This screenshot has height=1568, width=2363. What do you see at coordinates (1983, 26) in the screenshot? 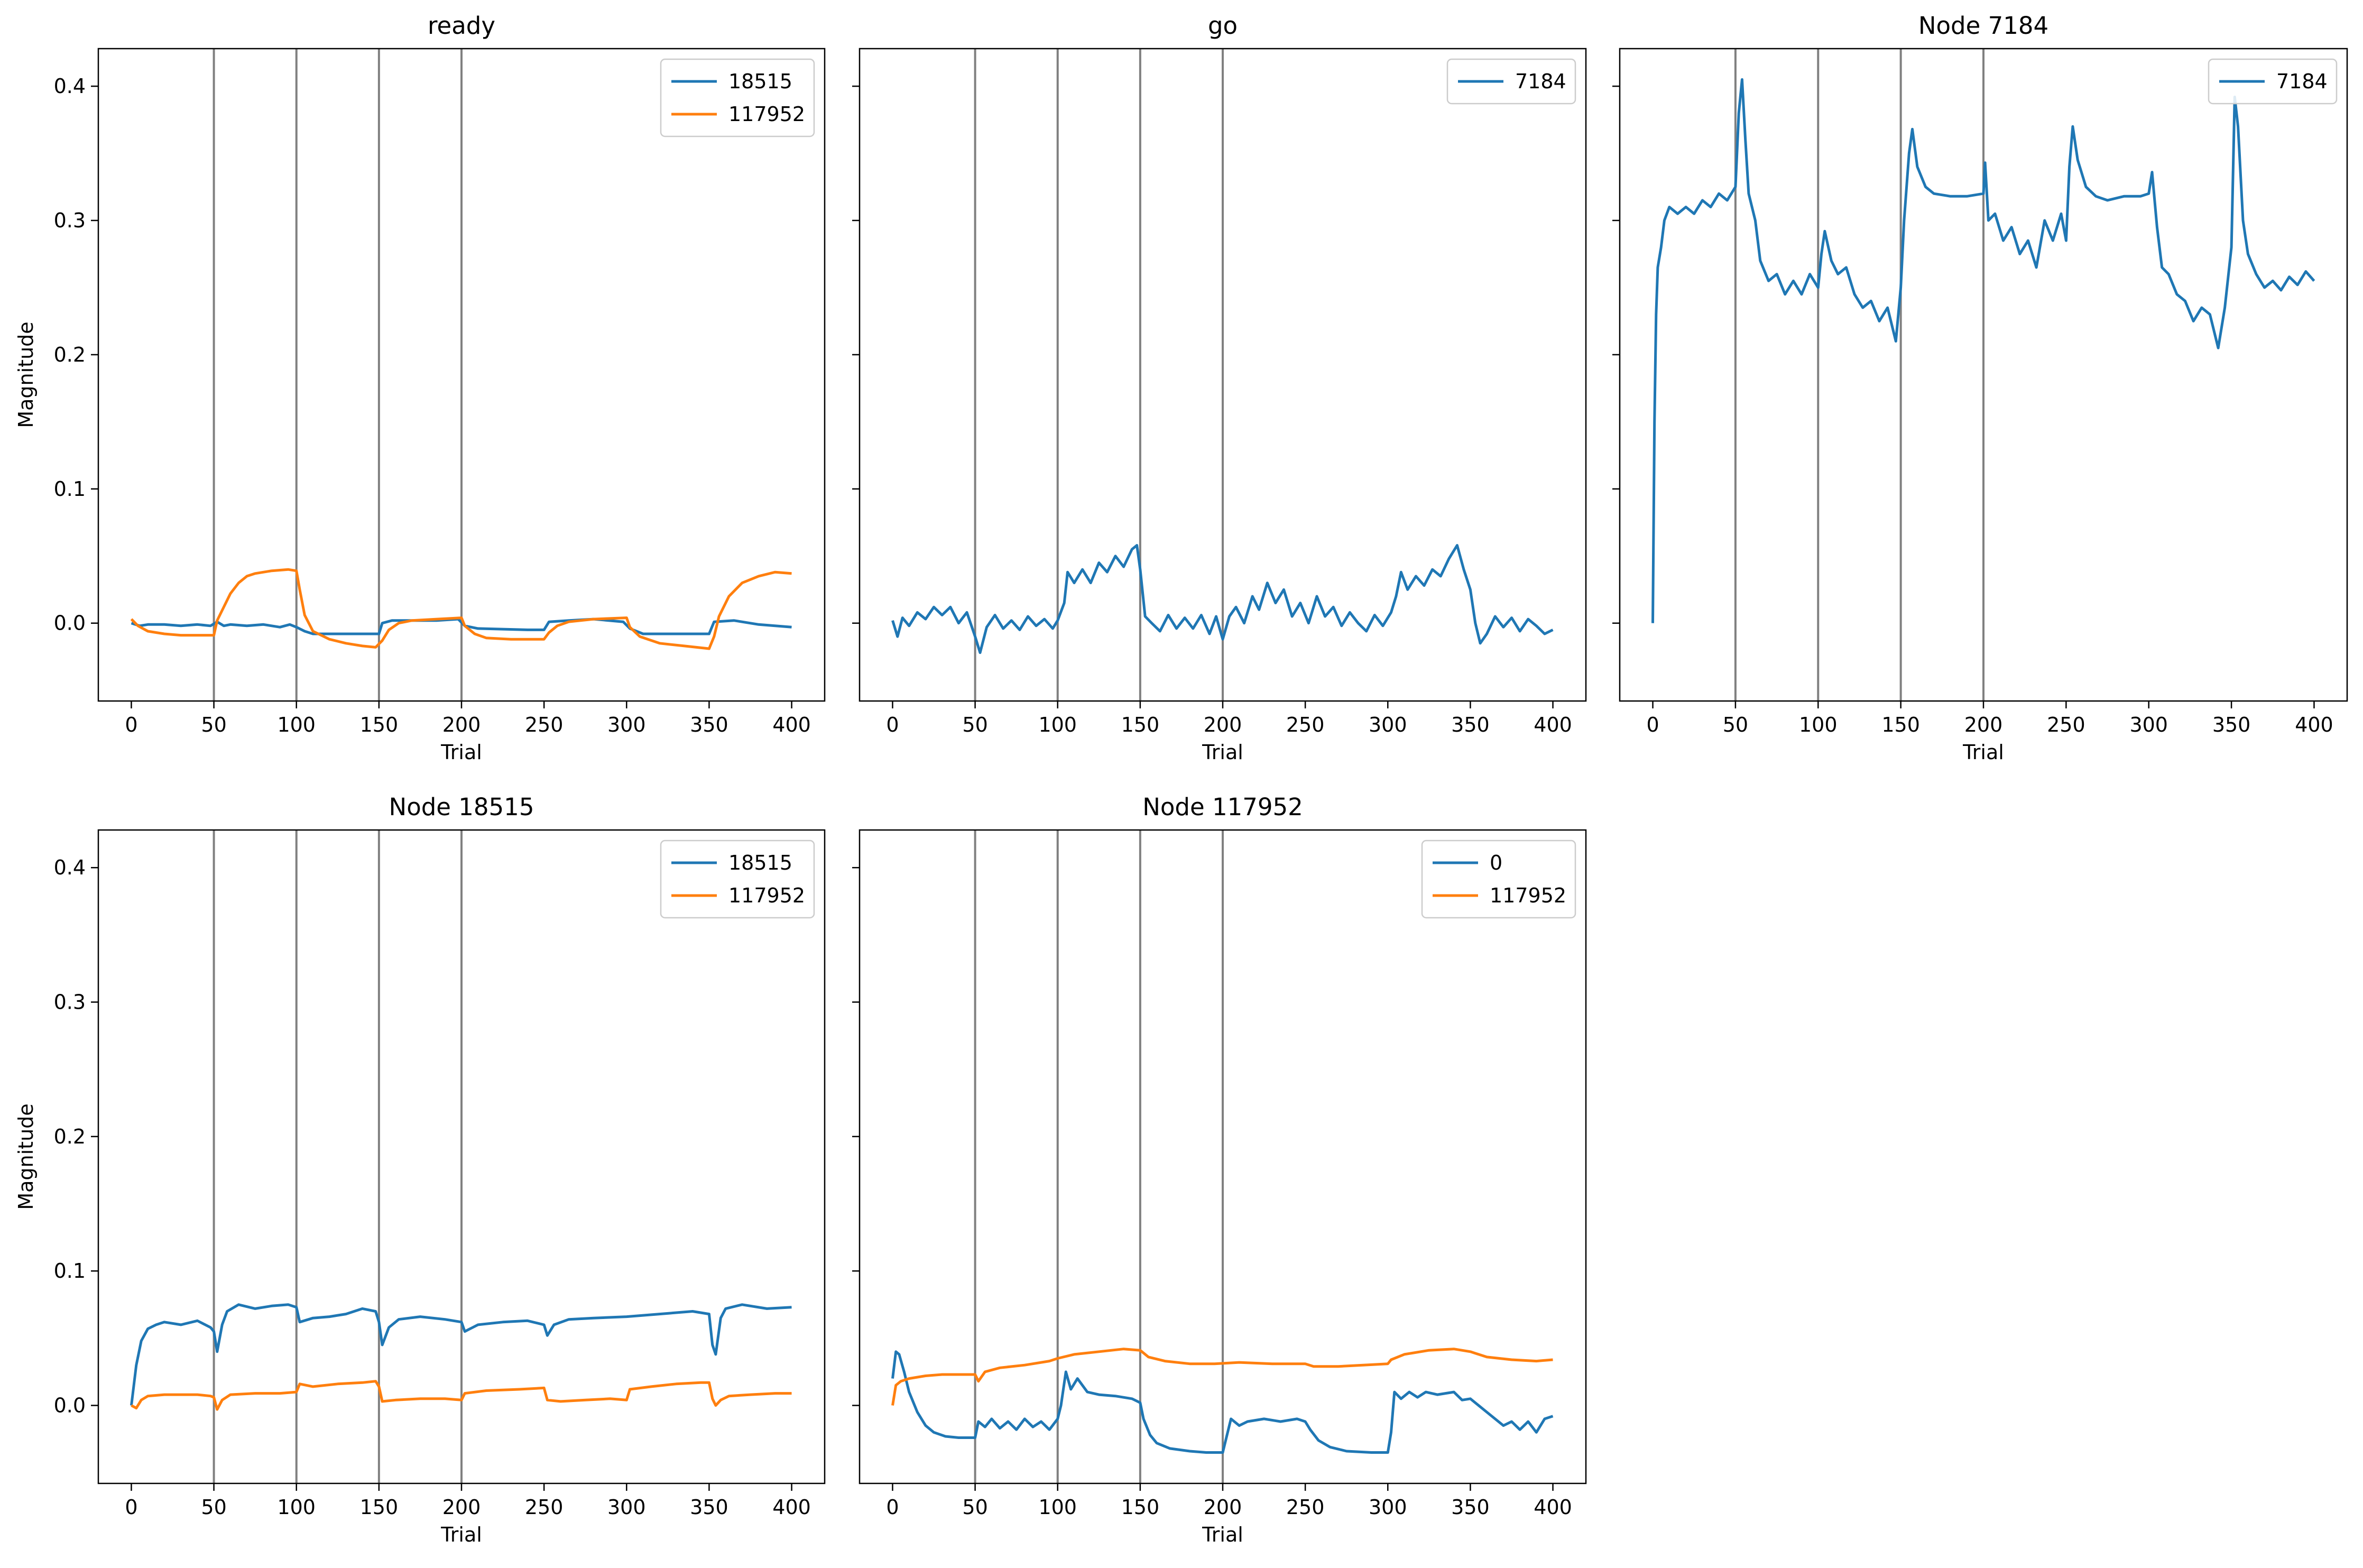
I see `chart-node-7184-title: Node 7184` at bounding box center [1983, 26].